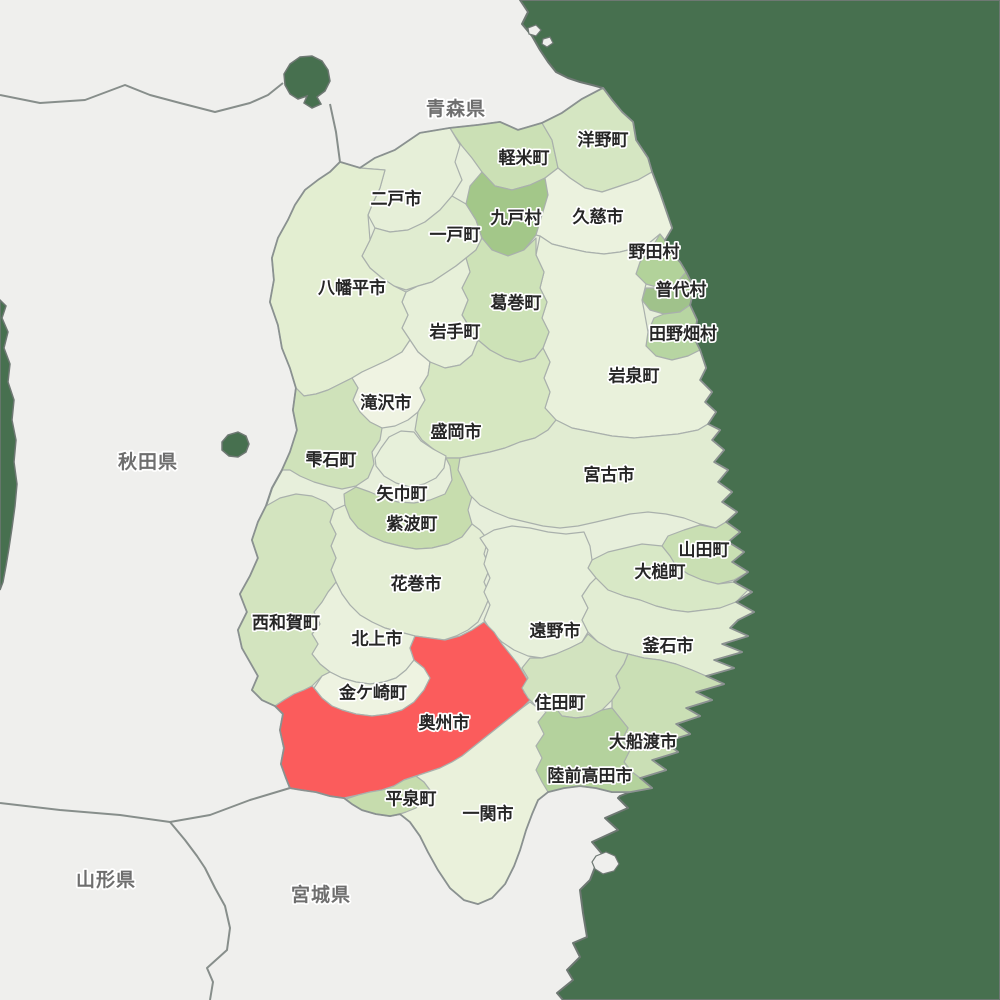  Describe the element at coordinates (488, 813) in the screenshot. I see `label-ichinoseki: 一関市` at that location.